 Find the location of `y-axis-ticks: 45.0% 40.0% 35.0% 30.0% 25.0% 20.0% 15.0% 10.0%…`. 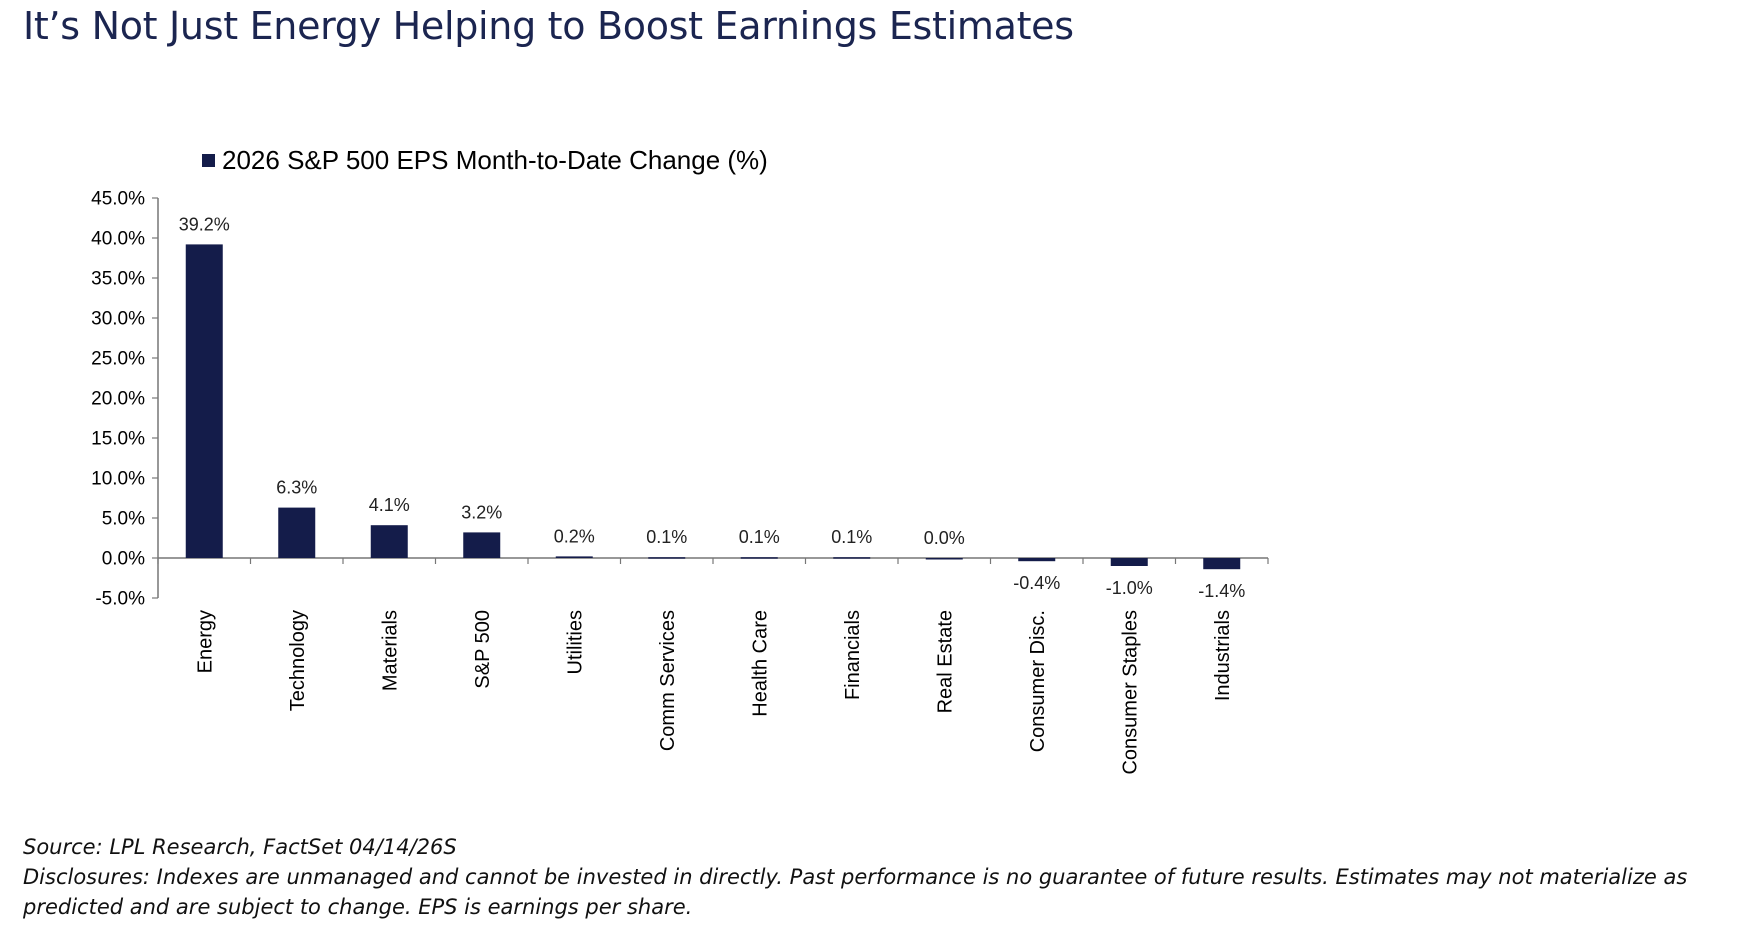

y-axis-ticks: 45.0% 40.0% 35.0% 30.0% 25.0% 20.0% 15.0% 10.0%… is located at coordinates (124, 399).